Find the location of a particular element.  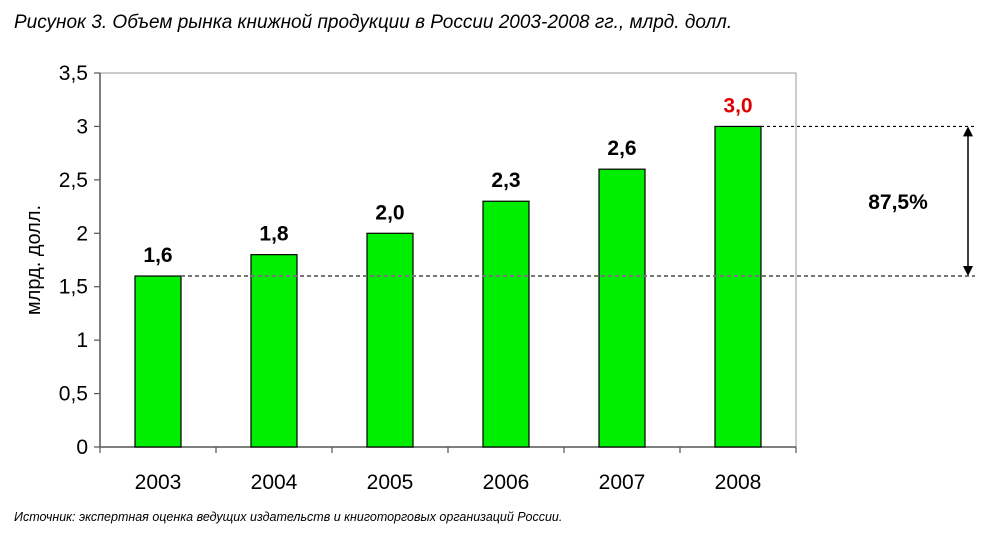

value-label-2008: 3,0 is located at coordinates (737, 105).